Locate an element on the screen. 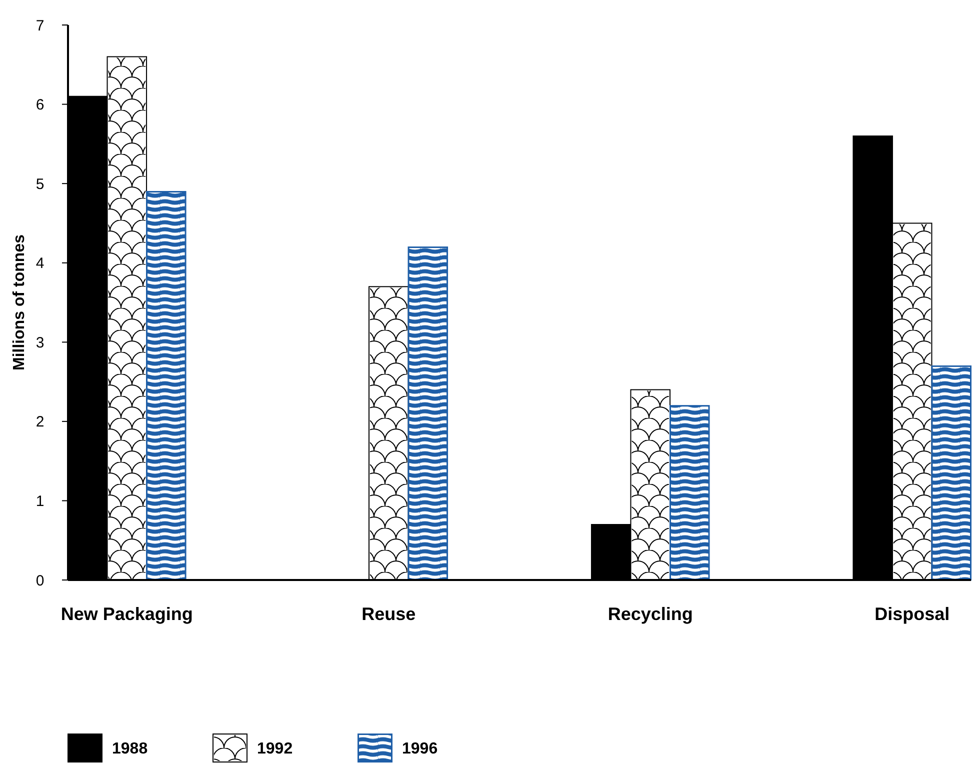 The width and height of the screenshot is (979, 773). y-tick-label: 7 is located at coordinates (40, 25).